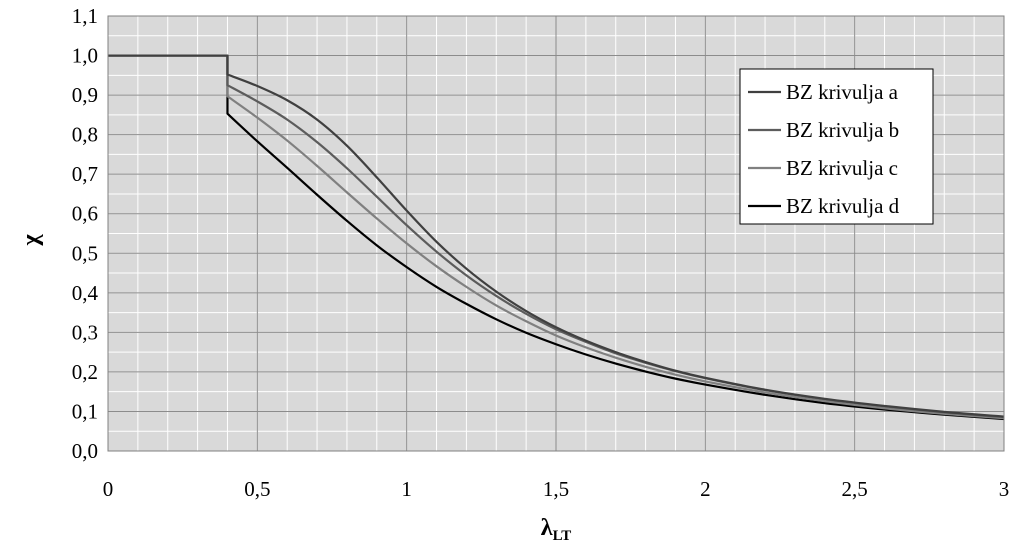  I want to click on x-tick-label: 1,5, so click(556, 489).